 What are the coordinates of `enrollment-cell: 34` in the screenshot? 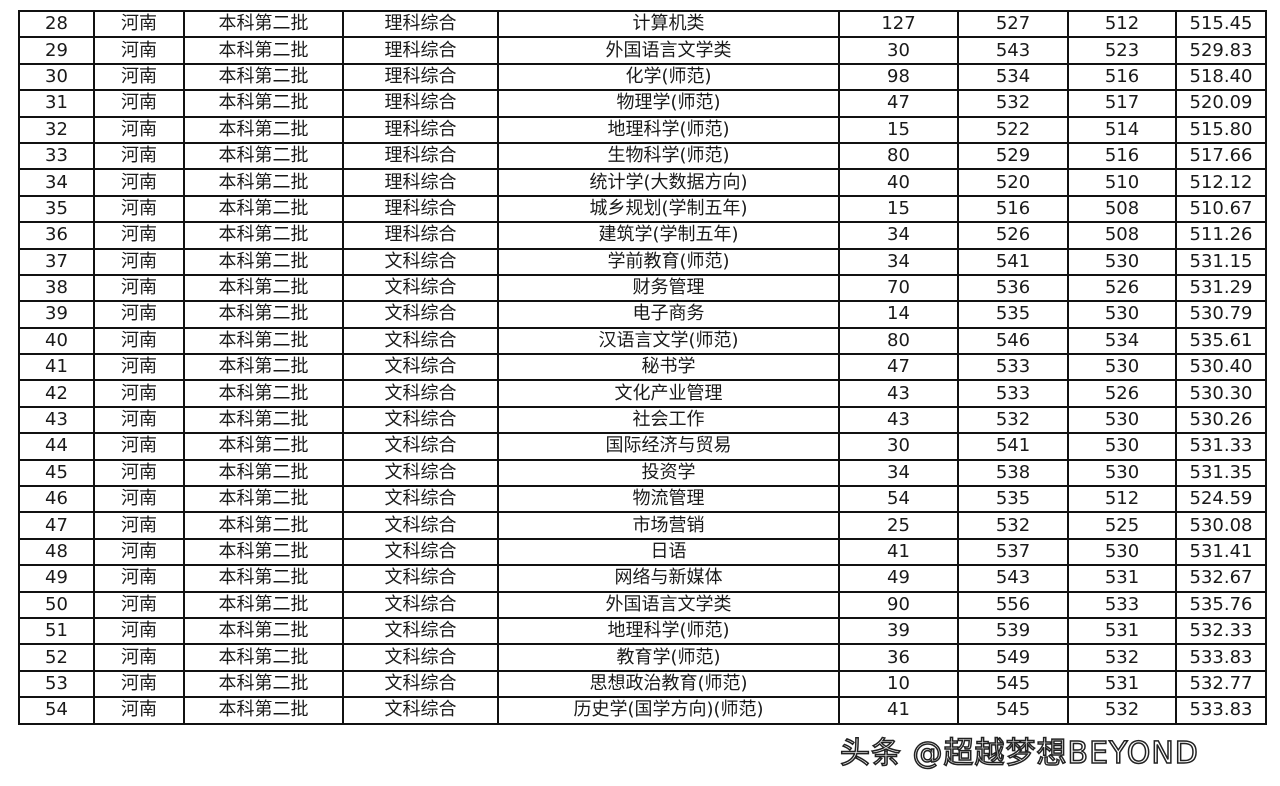 It's located at (898, 261).